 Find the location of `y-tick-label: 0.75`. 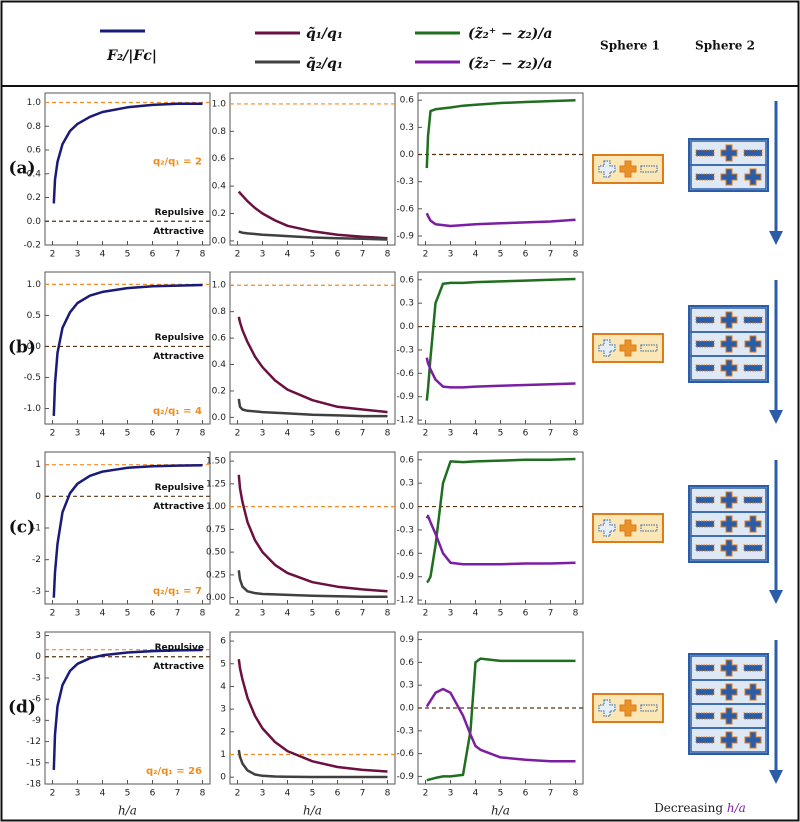

y-tick-label: 0.75 is located at coordinates (216, 530).